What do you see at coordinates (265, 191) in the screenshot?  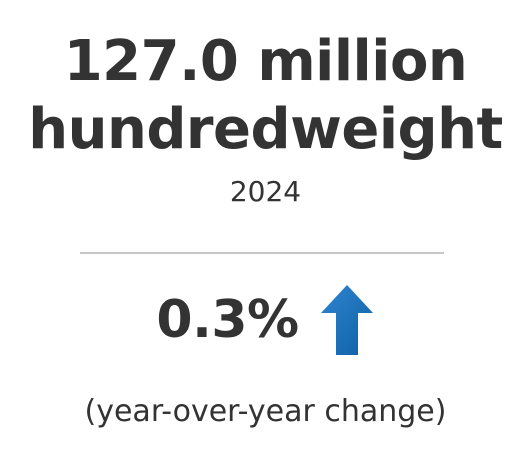 I see `stat-year: 2024` at bounding box center [265, 191].